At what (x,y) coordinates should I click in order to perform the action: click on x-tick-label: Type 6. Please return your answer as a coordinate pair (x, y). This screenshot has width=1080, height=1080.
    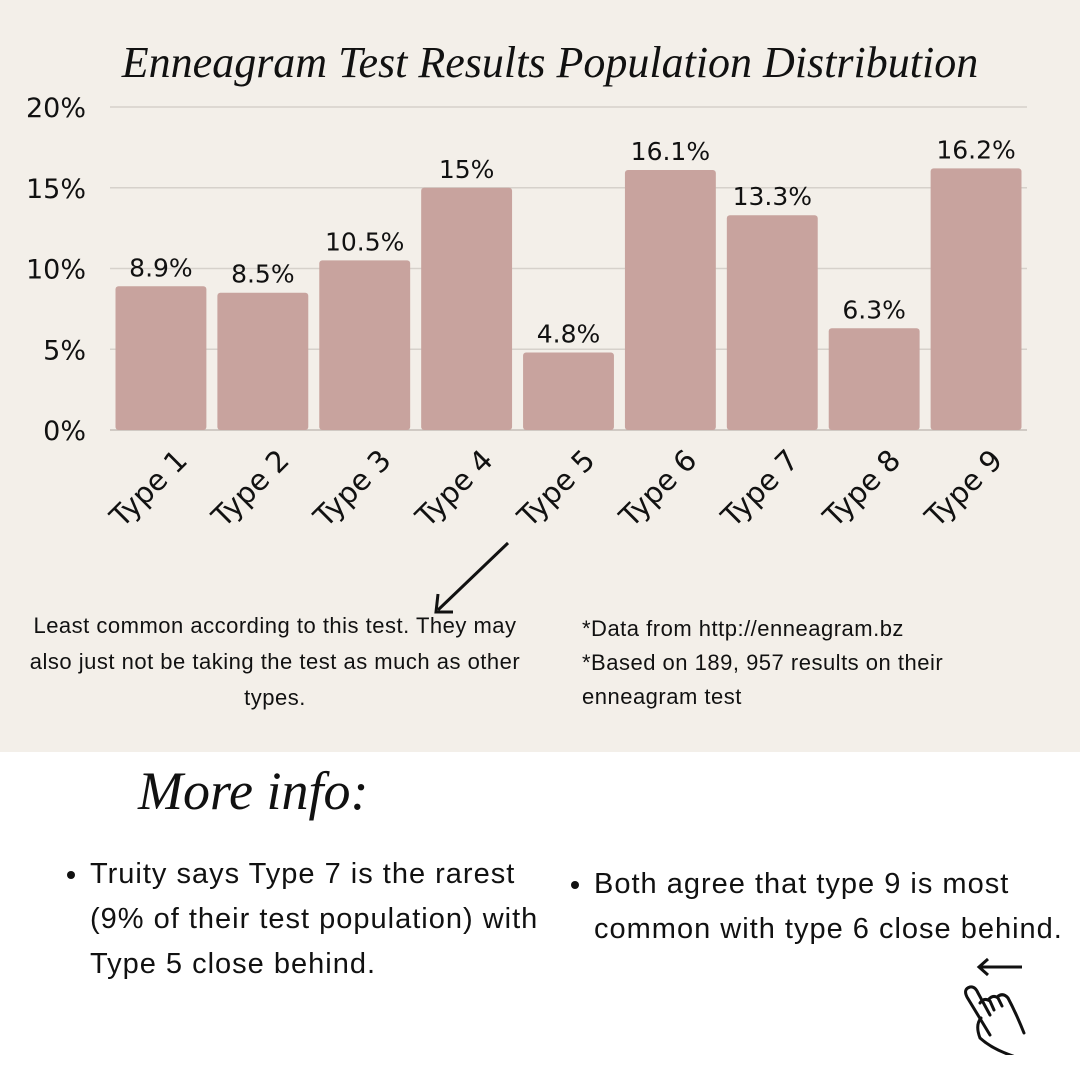
    Looking at the image, I should click on (657, 488).